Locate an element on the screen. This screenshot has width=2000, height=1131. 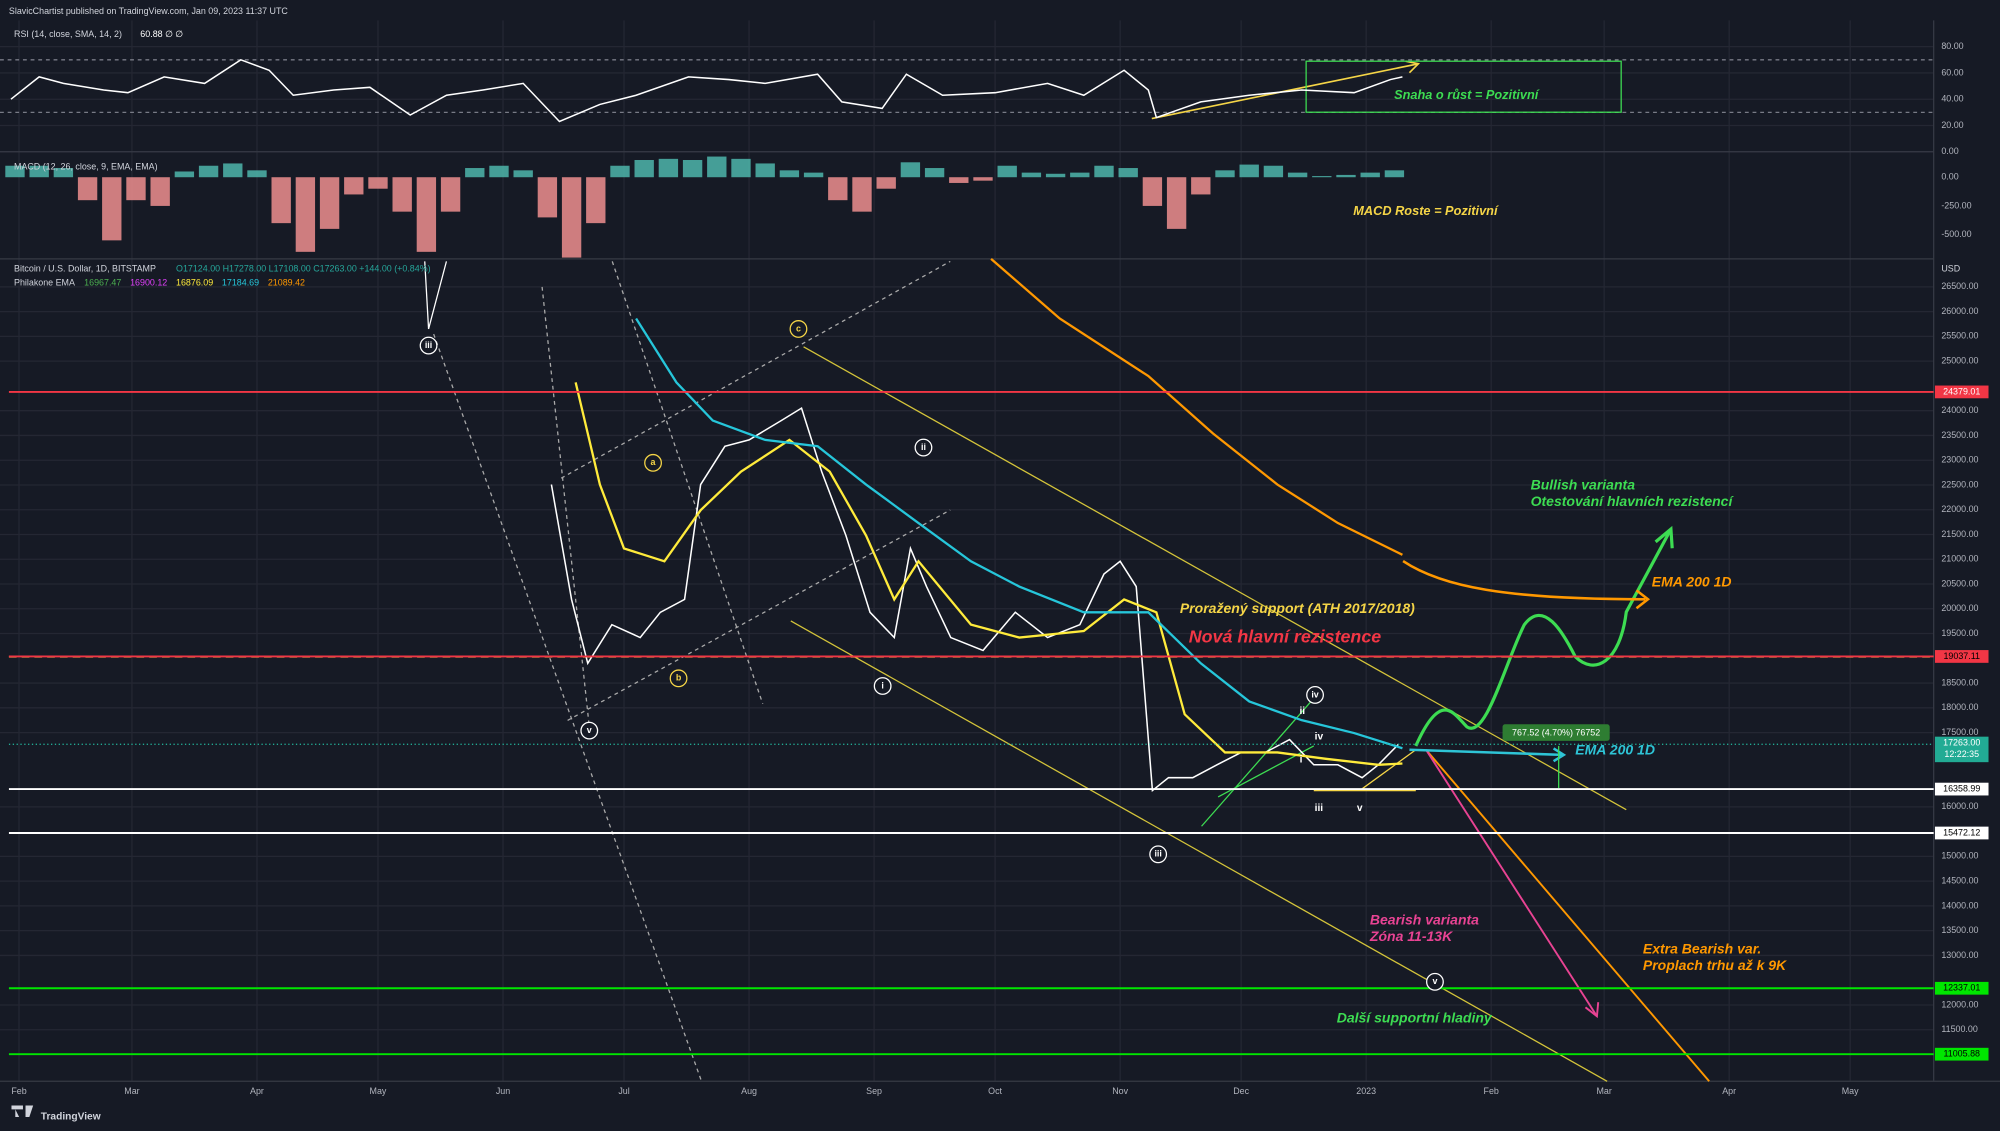
x-tick-label: Jul is located at coordinates (623, 1091).